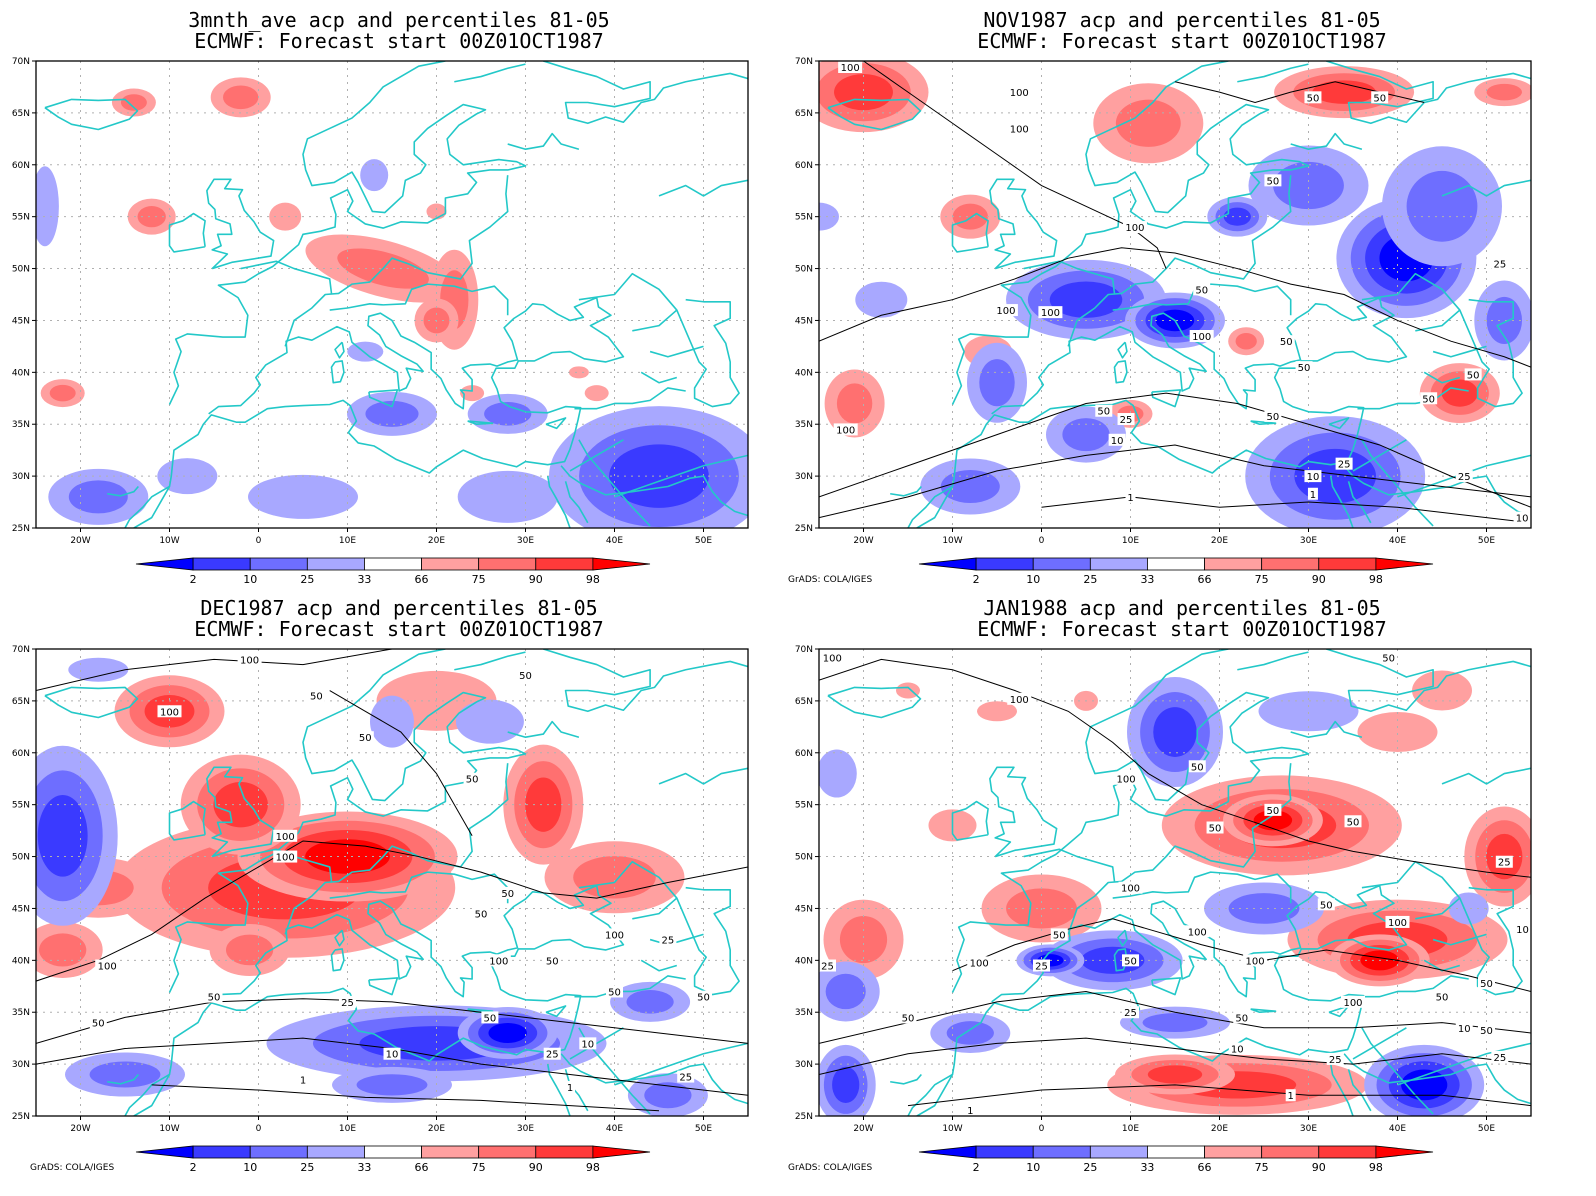 The width and height of the screenshot is (1596, 1196). I want to click on lat-tick-label: 55N, so click(804, 218).